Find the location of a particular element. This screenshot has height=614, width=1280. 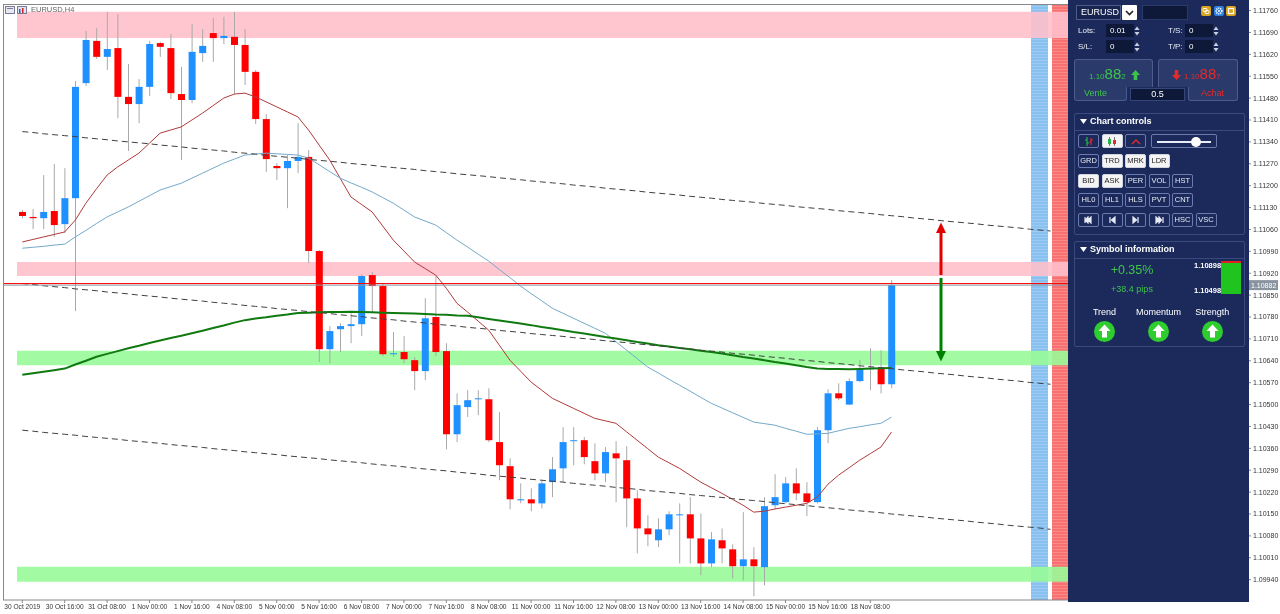

text: T/S: is located at coordinates (1175, 31).